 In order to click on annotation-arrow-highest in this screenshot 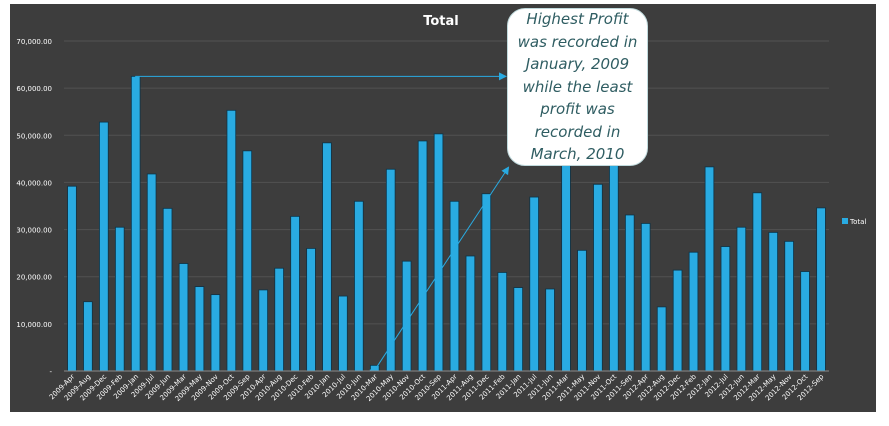, I will do `click(321, 78)`.